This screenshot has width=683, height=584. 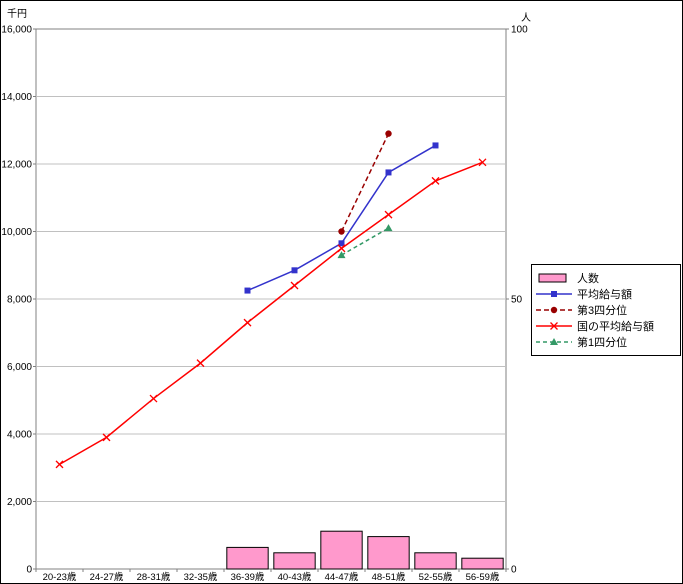 I want to click on left-tick-label: 2,000, so click(x=19, y=502).